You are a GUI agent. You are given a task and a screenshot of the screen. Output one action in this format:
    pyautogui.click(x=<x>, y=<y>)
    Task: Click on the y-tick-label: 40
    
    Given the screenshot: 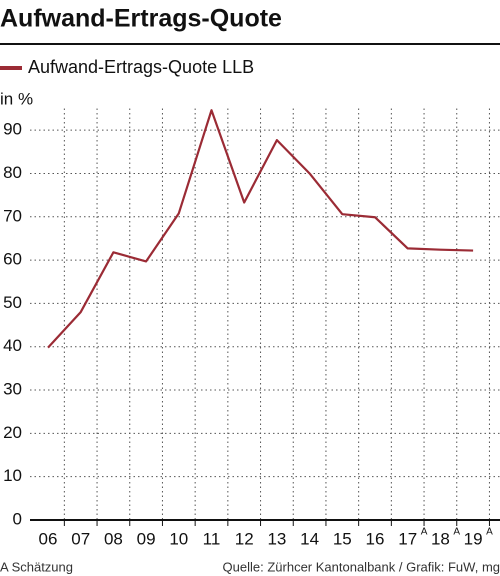 What is the action you would take?
    pyautogui.click(x=12, y=345)
    